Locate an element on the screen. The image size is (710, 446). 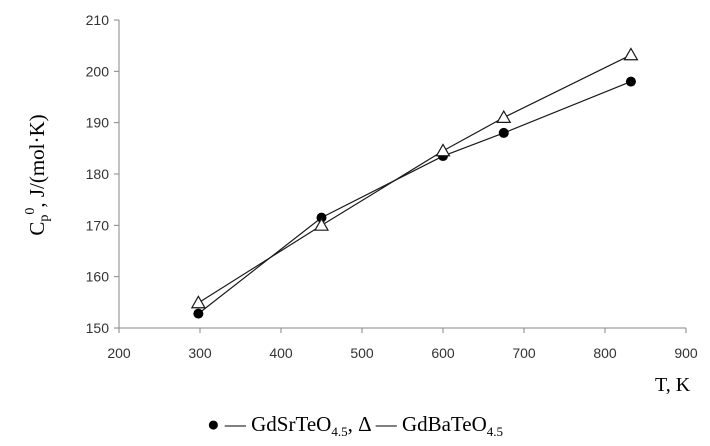
legend-caption: ● — GdSrTeO4.5, Δ — GdBaTeO4.5 is located at coordinates (355, 426).